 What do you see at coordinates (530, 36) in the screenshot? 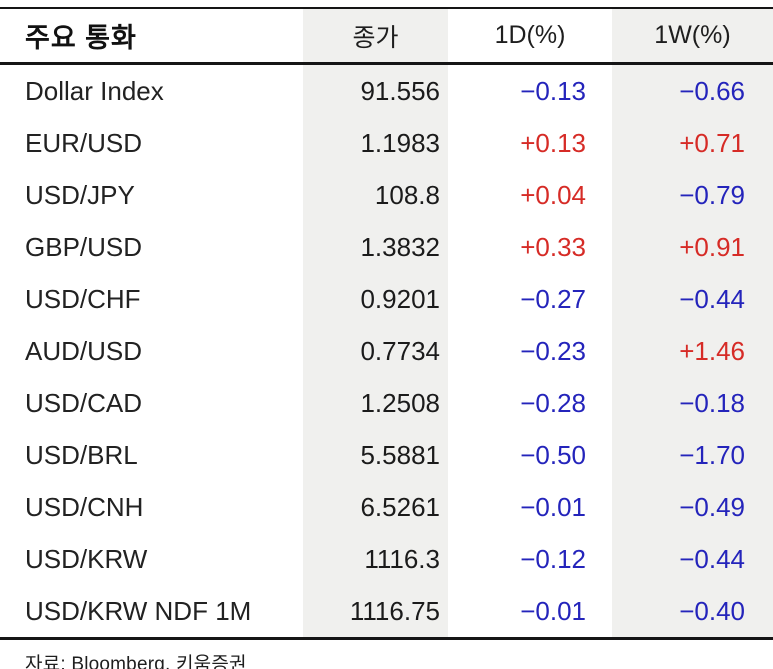
I see `col-header-1d: 1D(%)` at bounding box center [530, 36].